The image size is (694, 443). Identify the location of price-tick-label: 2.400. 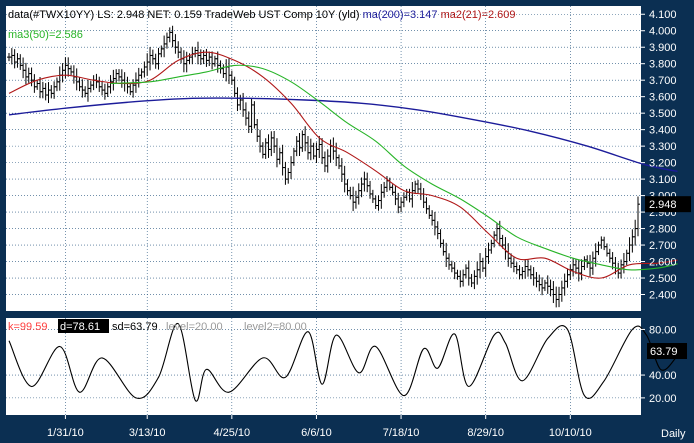
(663, 296).